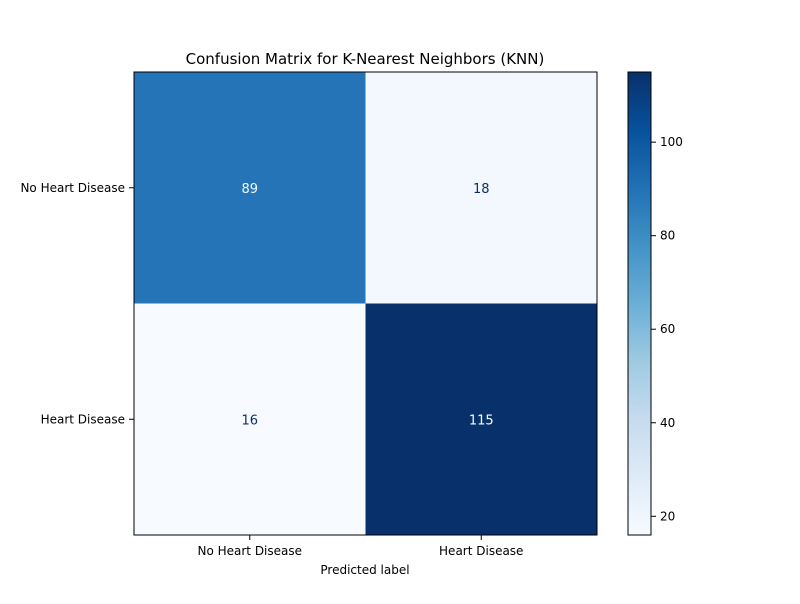 This screenshot has height=604, width=800. What do you see at coordinates (671, 142) in the screenshot?
I see `colorbar-tick-label-4: 100` at bounding box center [671, 142].